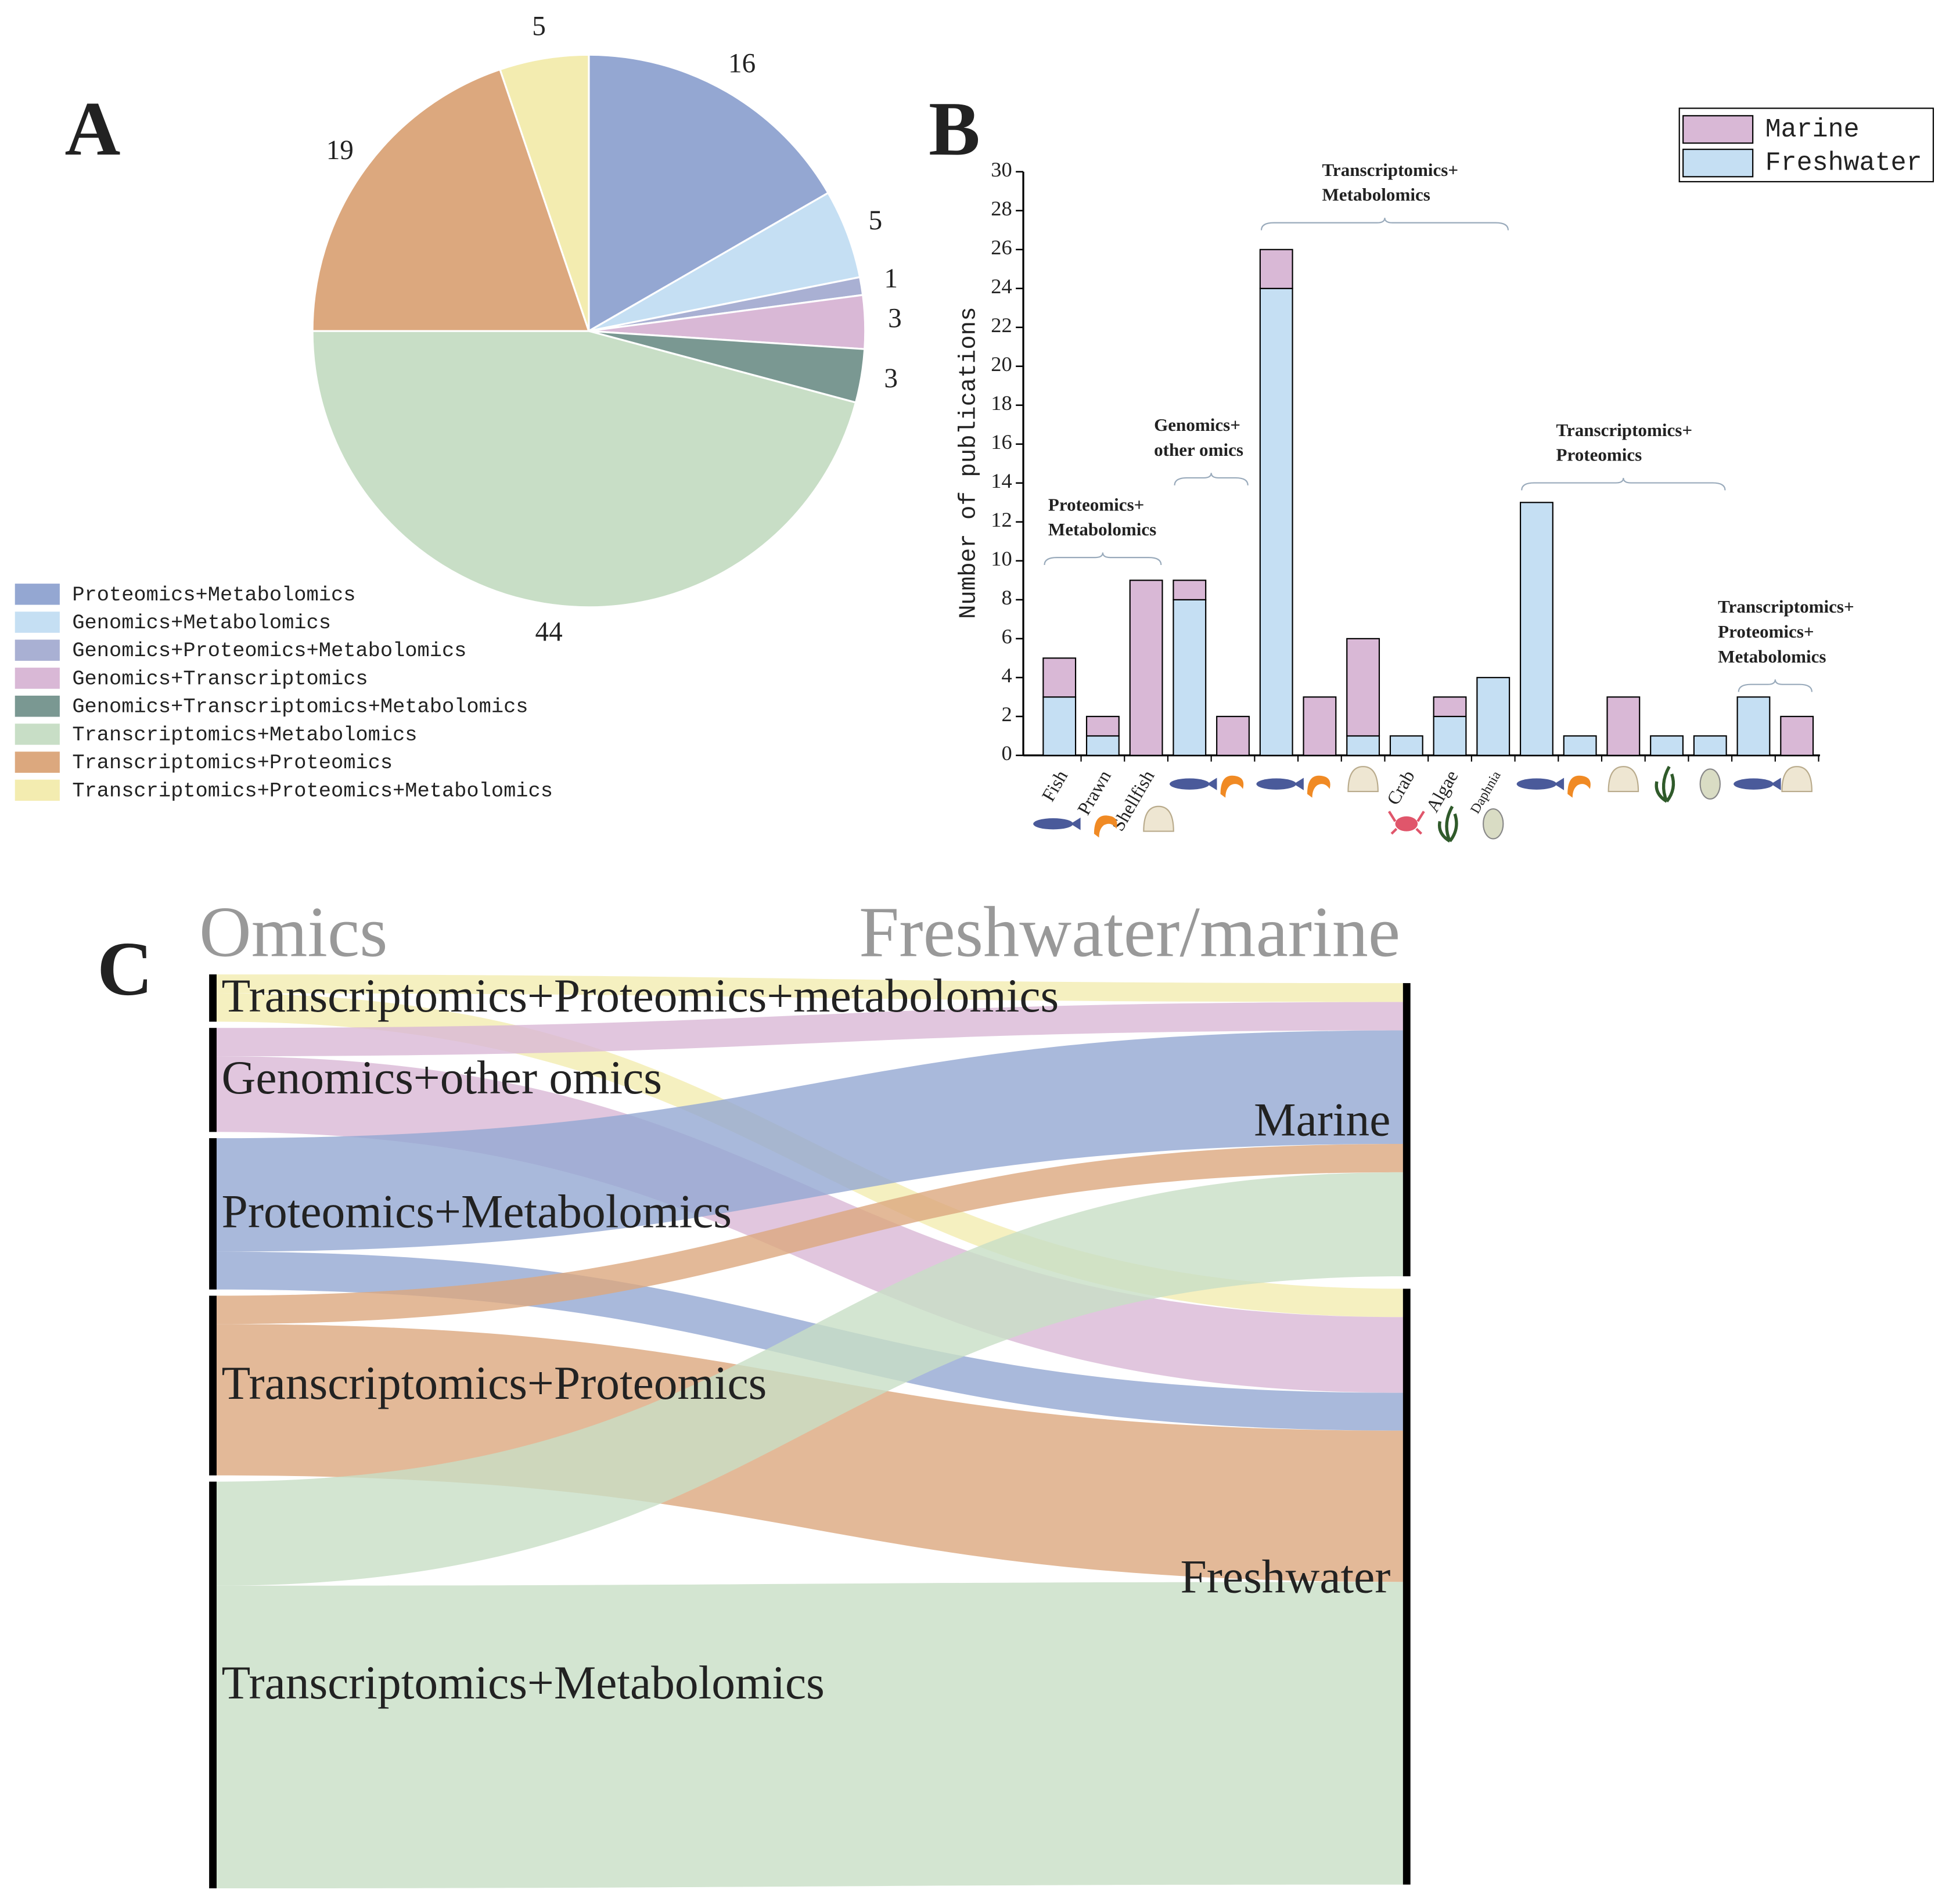  What do you see at coordinates (300, 707) in the screenshot?
I see `legend-label: Genomics+Transcriptomics+Metabolomics` at bounding box center [300, 707].